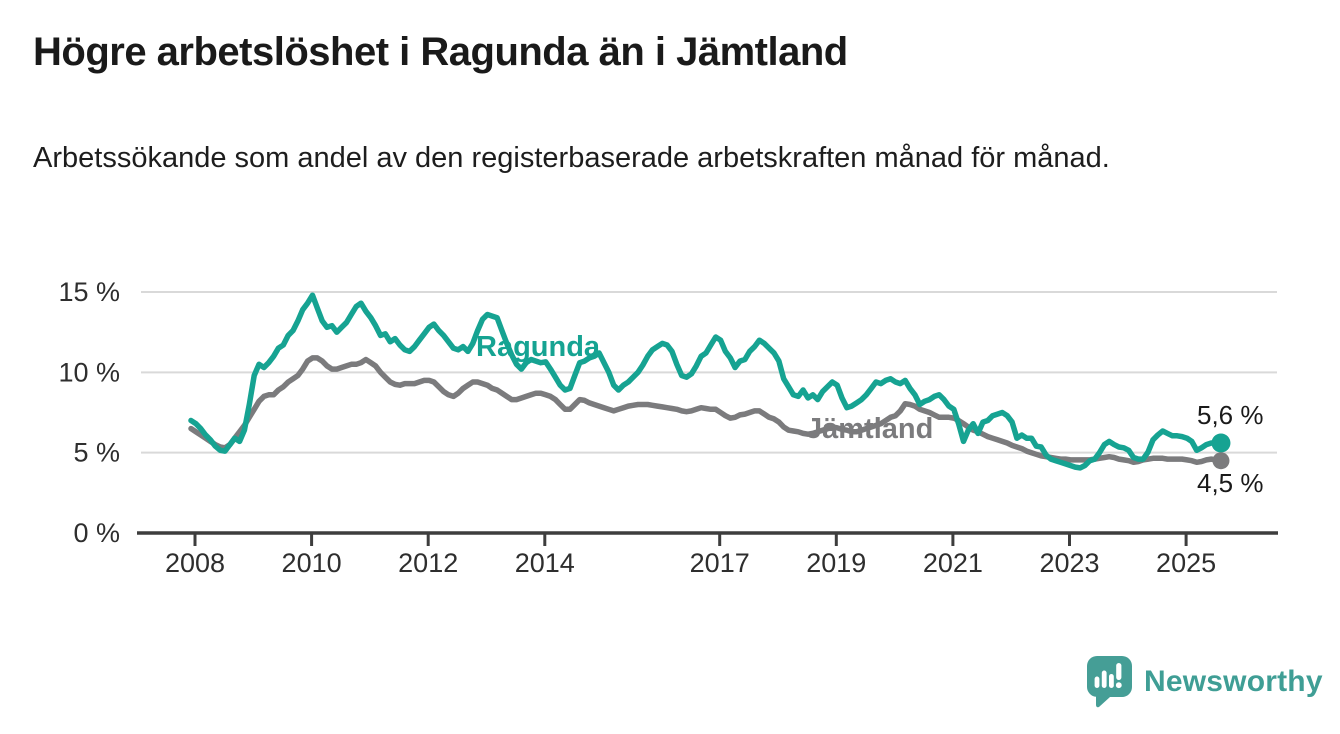 This screenshot has width=1340, height=734. I want to click on x-tick-label-2014: 2014, so click(545, 563).